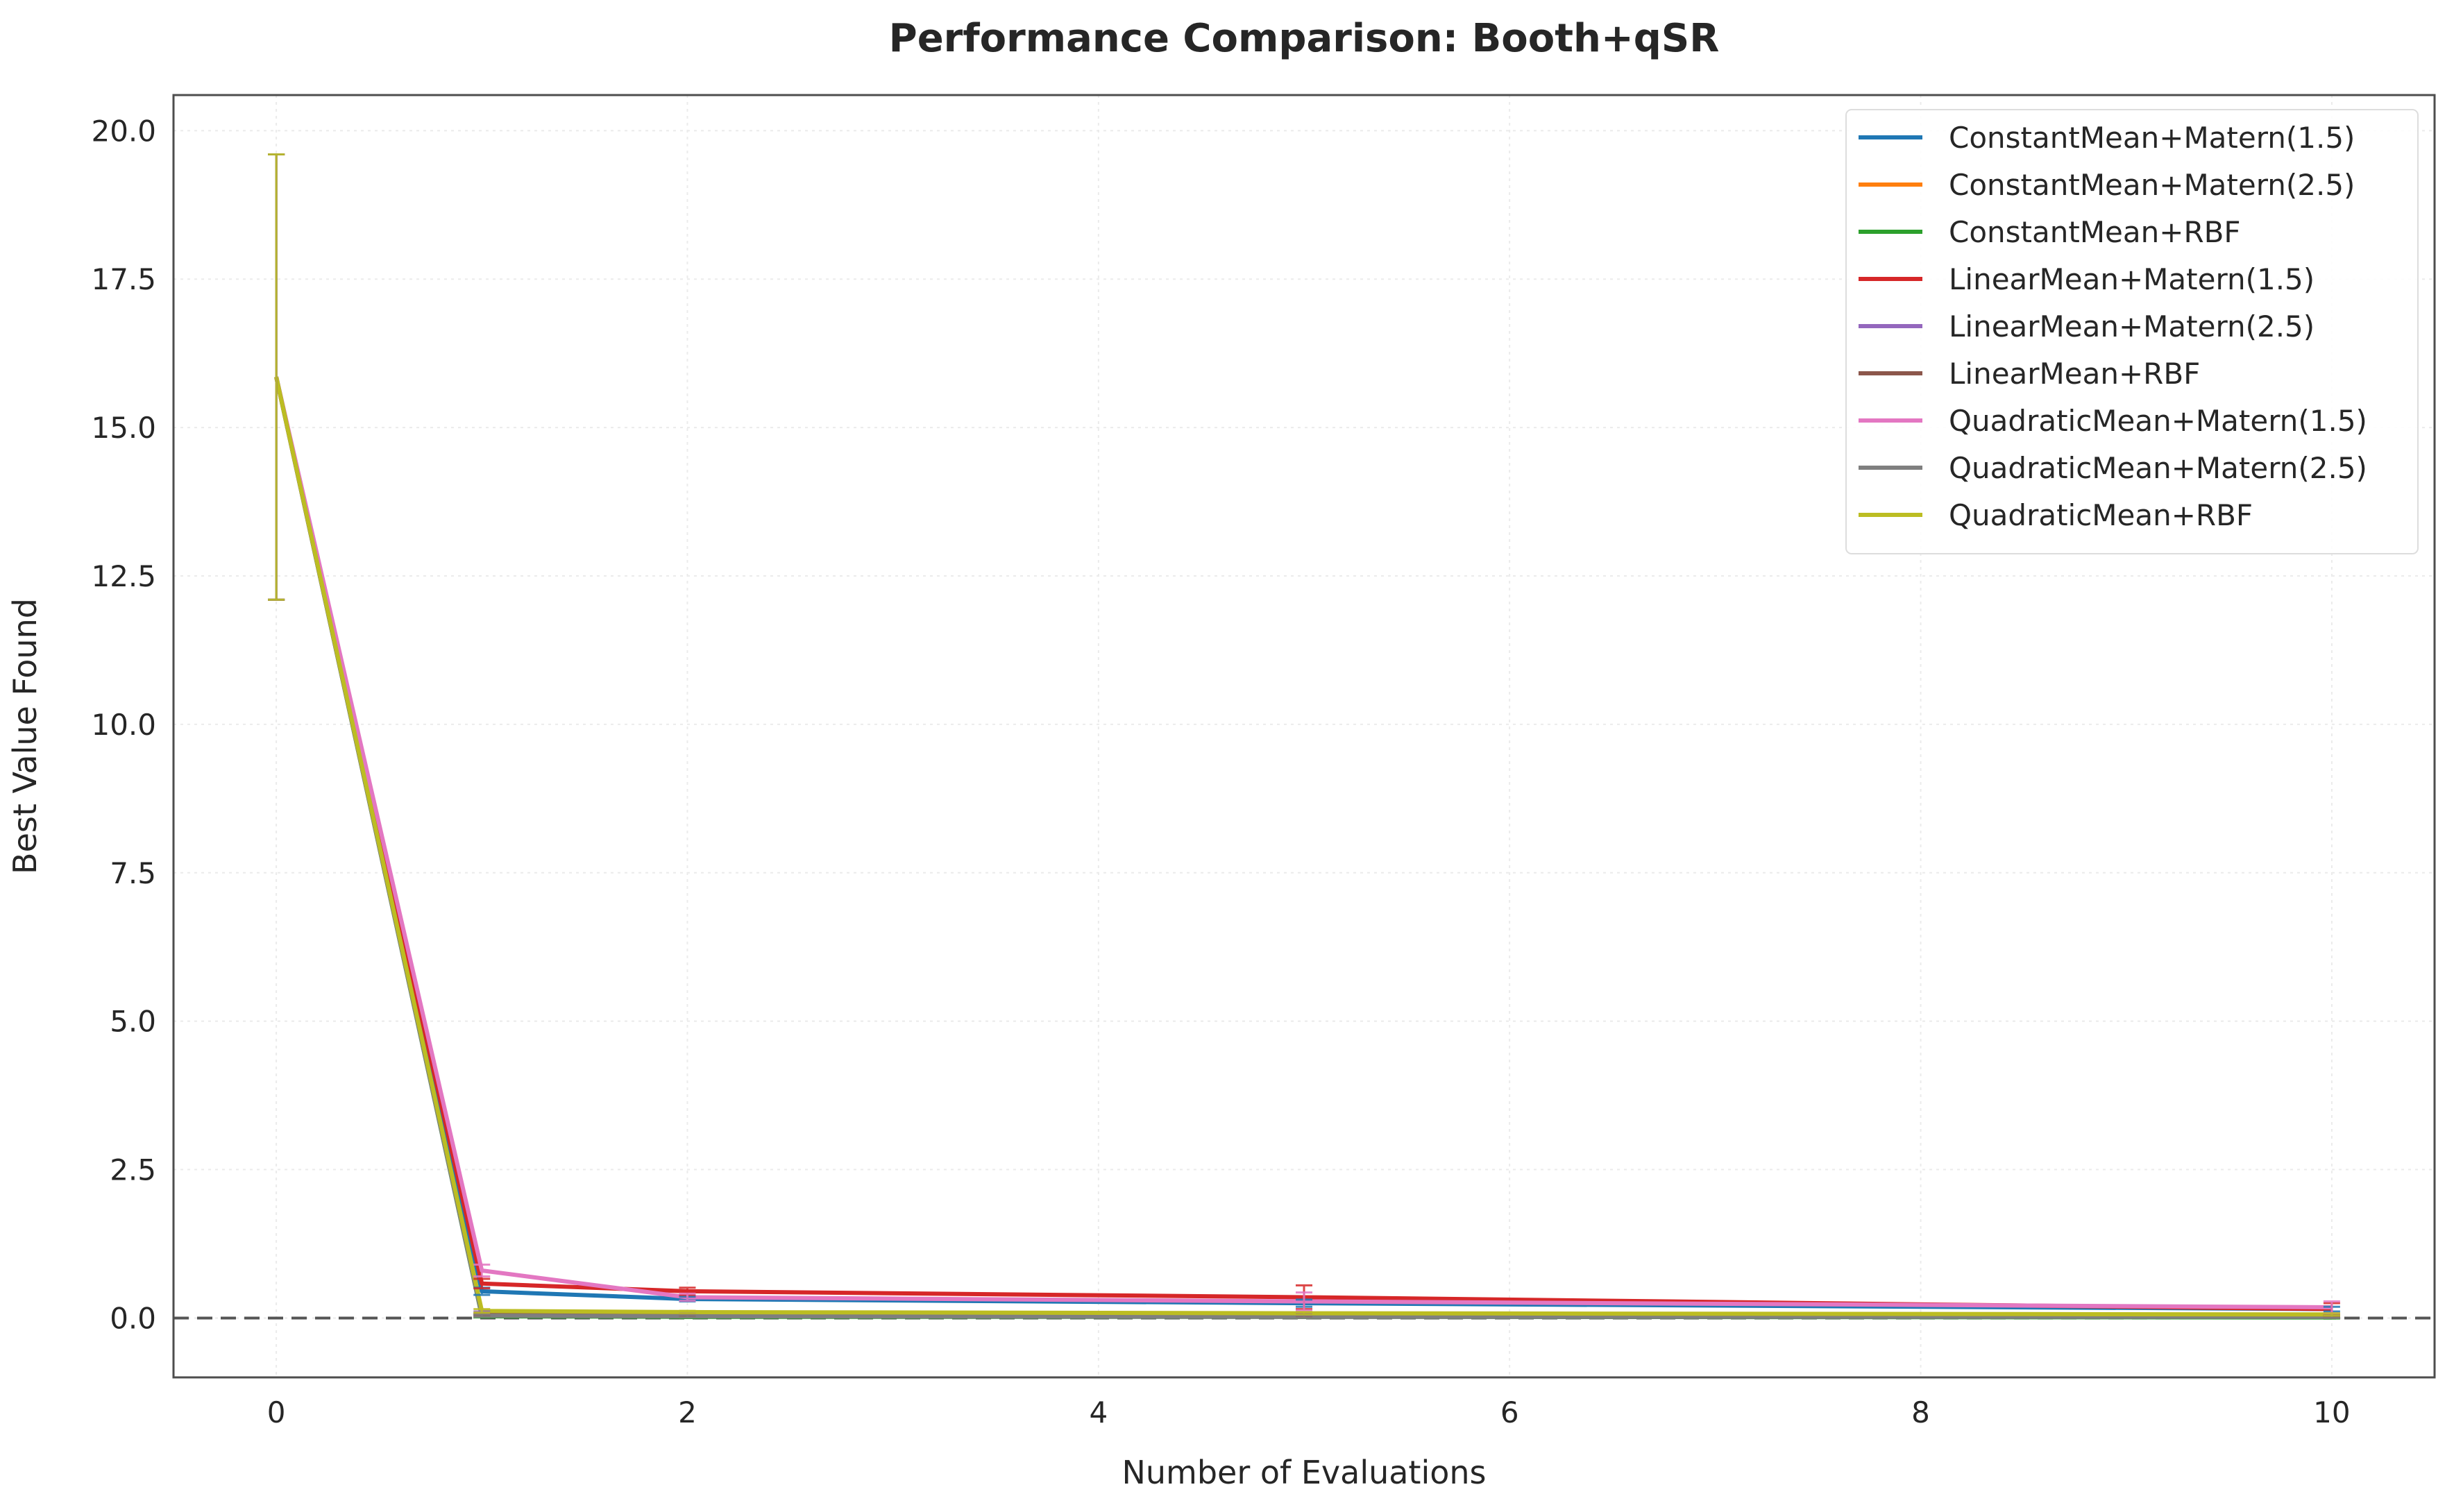 This screenshot has width=2454, height=1512. I want to click on x-axis-ticks: 0 2 4 6 8 10, so click(1309, 1412).